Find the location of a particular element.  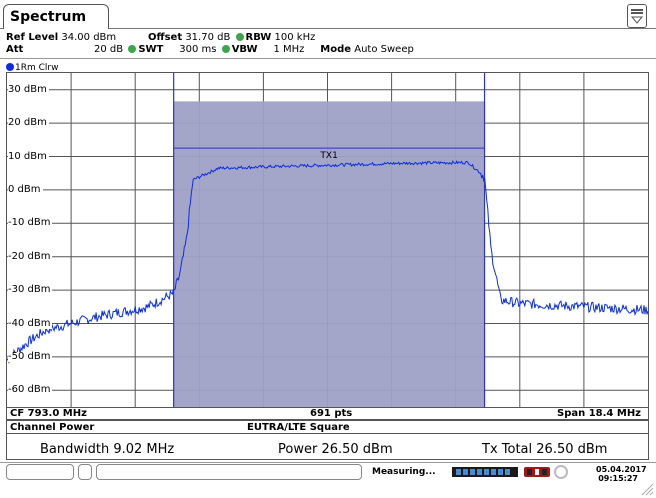

progress-bar-icon is located at coordinates (485, 472).